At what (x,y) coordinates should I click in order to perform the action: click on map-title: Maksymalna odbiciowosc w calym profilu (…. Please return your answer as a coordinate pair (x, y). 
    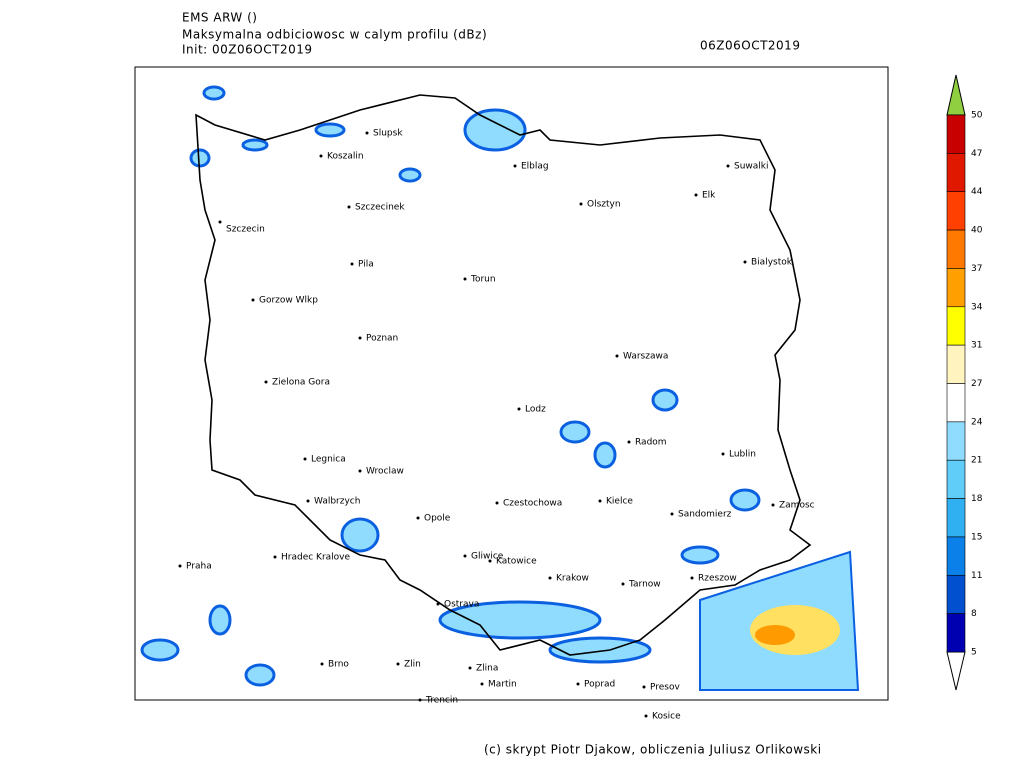
    Looking at the image, I should click on (334, 35).